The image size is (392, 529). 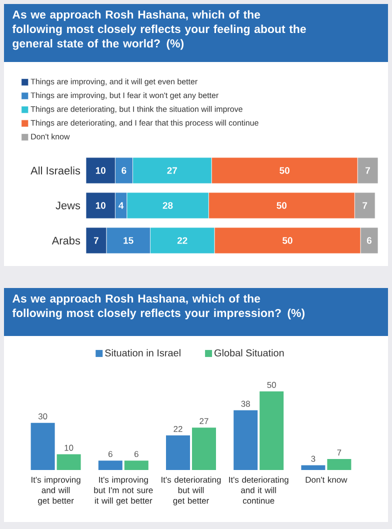 I want to click on x-tick-label: It's improving and will get better, so click(x=56, y=491).